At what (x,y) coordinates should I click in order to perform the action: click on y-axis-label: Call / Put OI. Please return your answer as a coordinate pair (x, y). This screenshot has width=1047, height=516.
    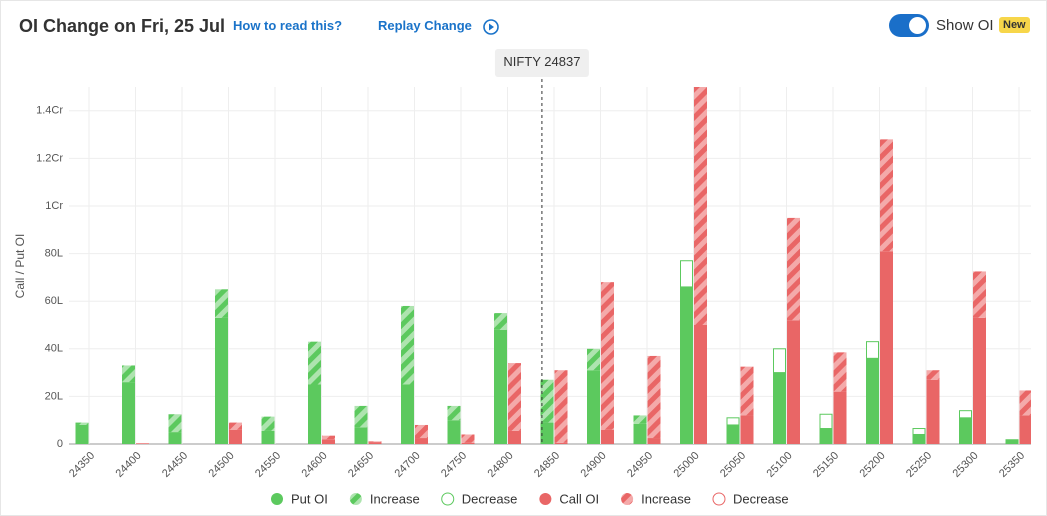
    Looking at the image, I should click on (20, 266).